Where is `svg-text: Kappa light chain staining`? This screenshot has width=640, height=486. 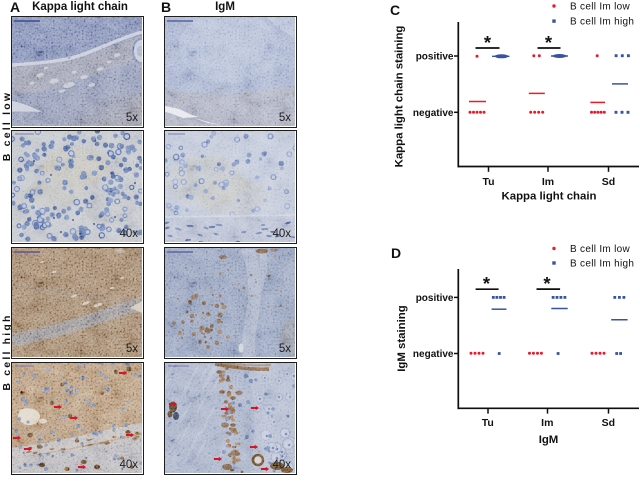 svg-text: Kappa light chain staining is located at coordinates (400, 97).